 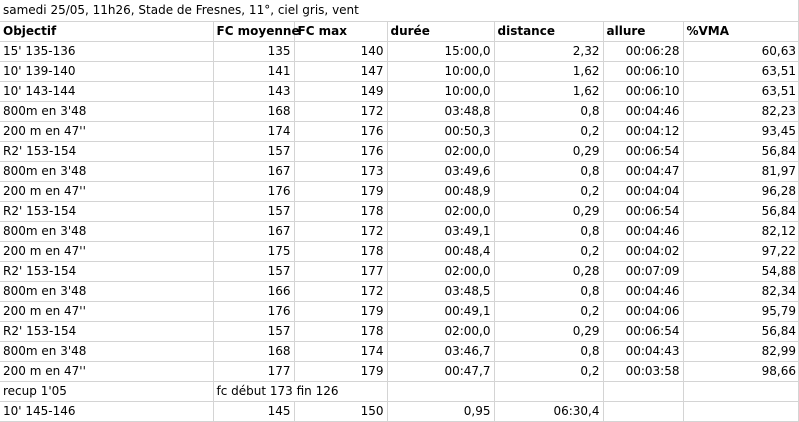 What do you see at coordinates (253, 71) in the screenshot?
I see `cell-fc-moyenne: 141` at bounding box center [253, 71].